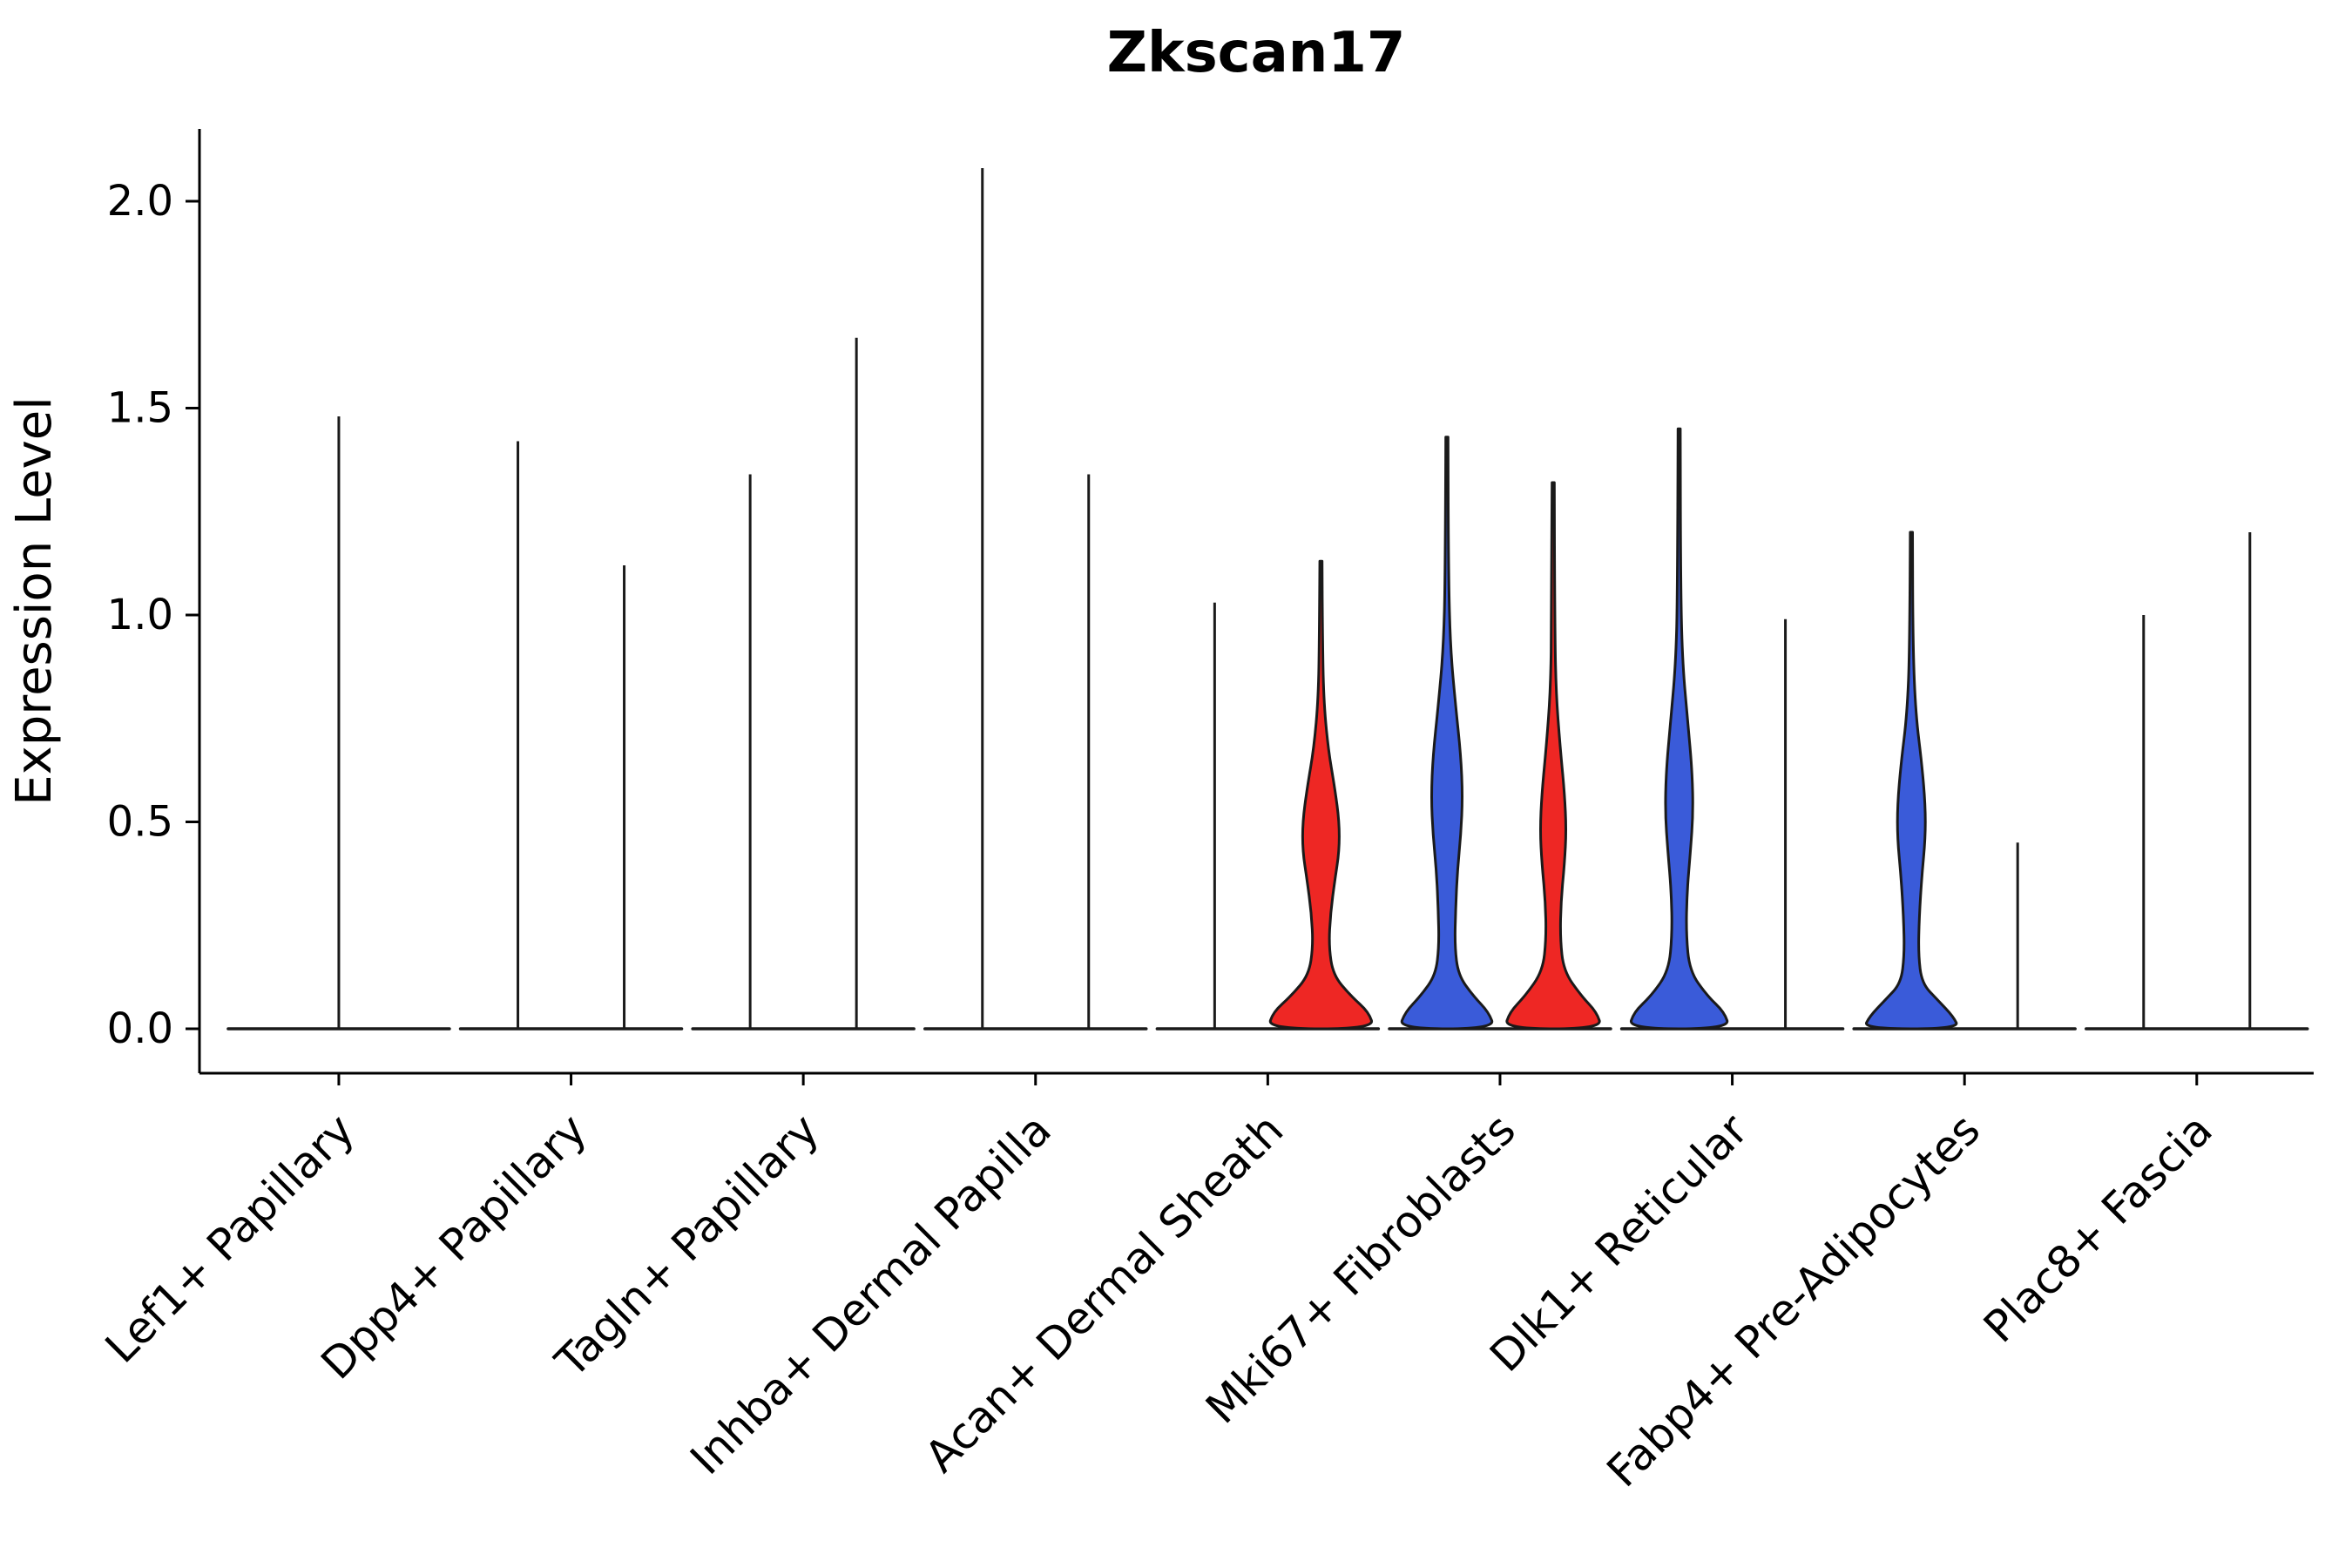 This screenshot has height=1568, width=2352. Describe the element at coordinates (140, 1028) in the screenshot. I see `y-tick-label: 0.0` at that location.